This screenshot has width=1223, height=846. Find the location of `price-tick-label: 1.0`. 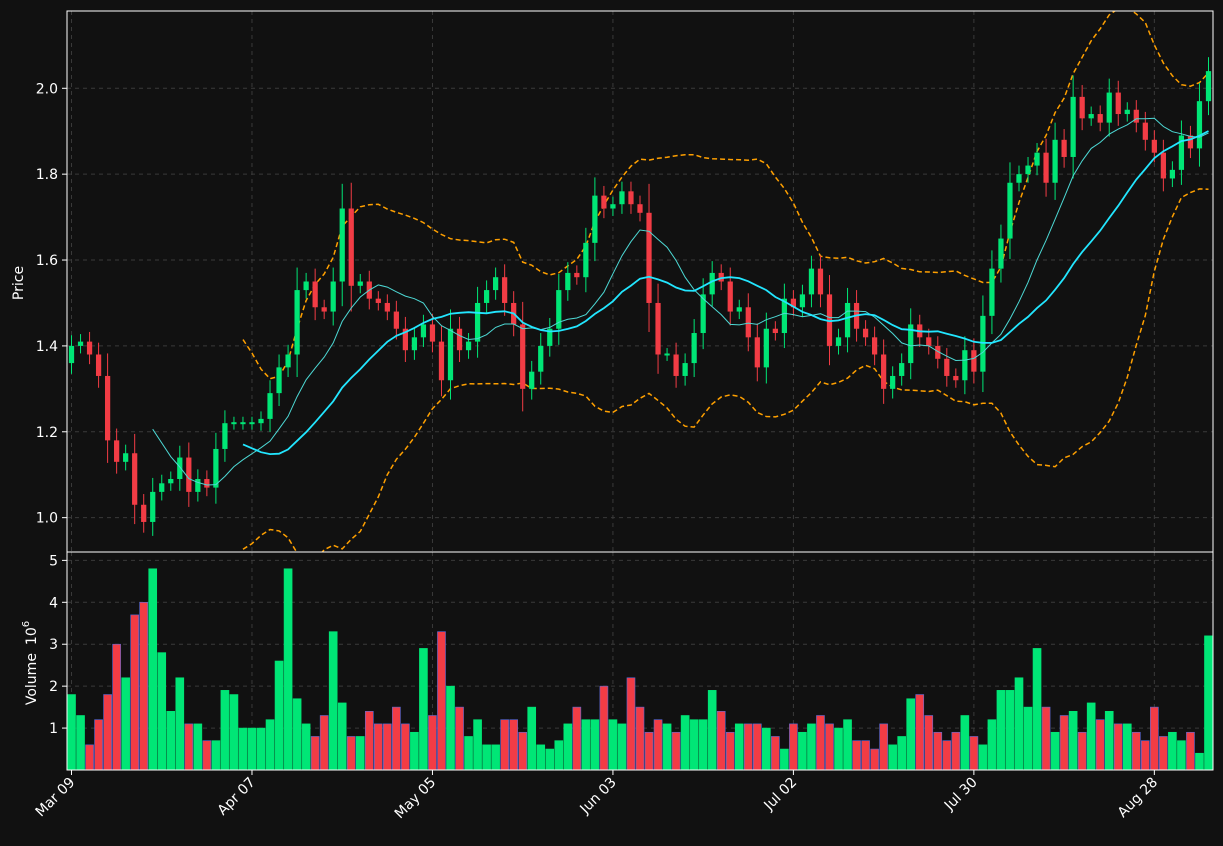

price-tick-label: 1.0 is located at coordinates (47, 519).